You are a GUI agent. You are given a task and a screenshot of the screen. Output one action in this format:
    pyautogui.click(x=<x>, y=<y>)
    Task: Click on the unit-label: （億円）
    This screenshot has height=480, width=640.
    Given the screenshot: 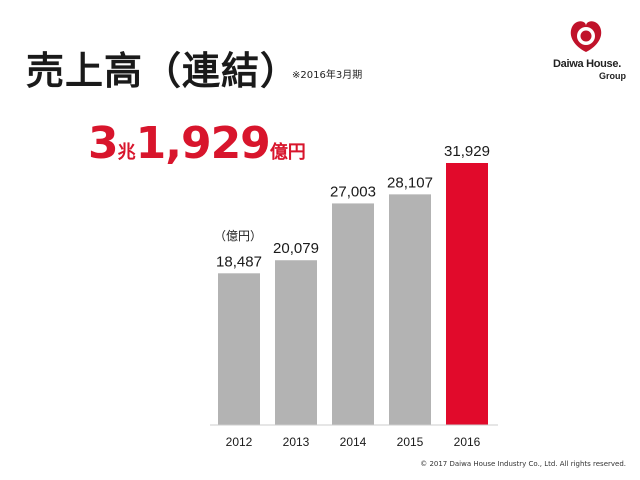 What is the action you would take?
    pyautogui.click(x=238, y=236)
    